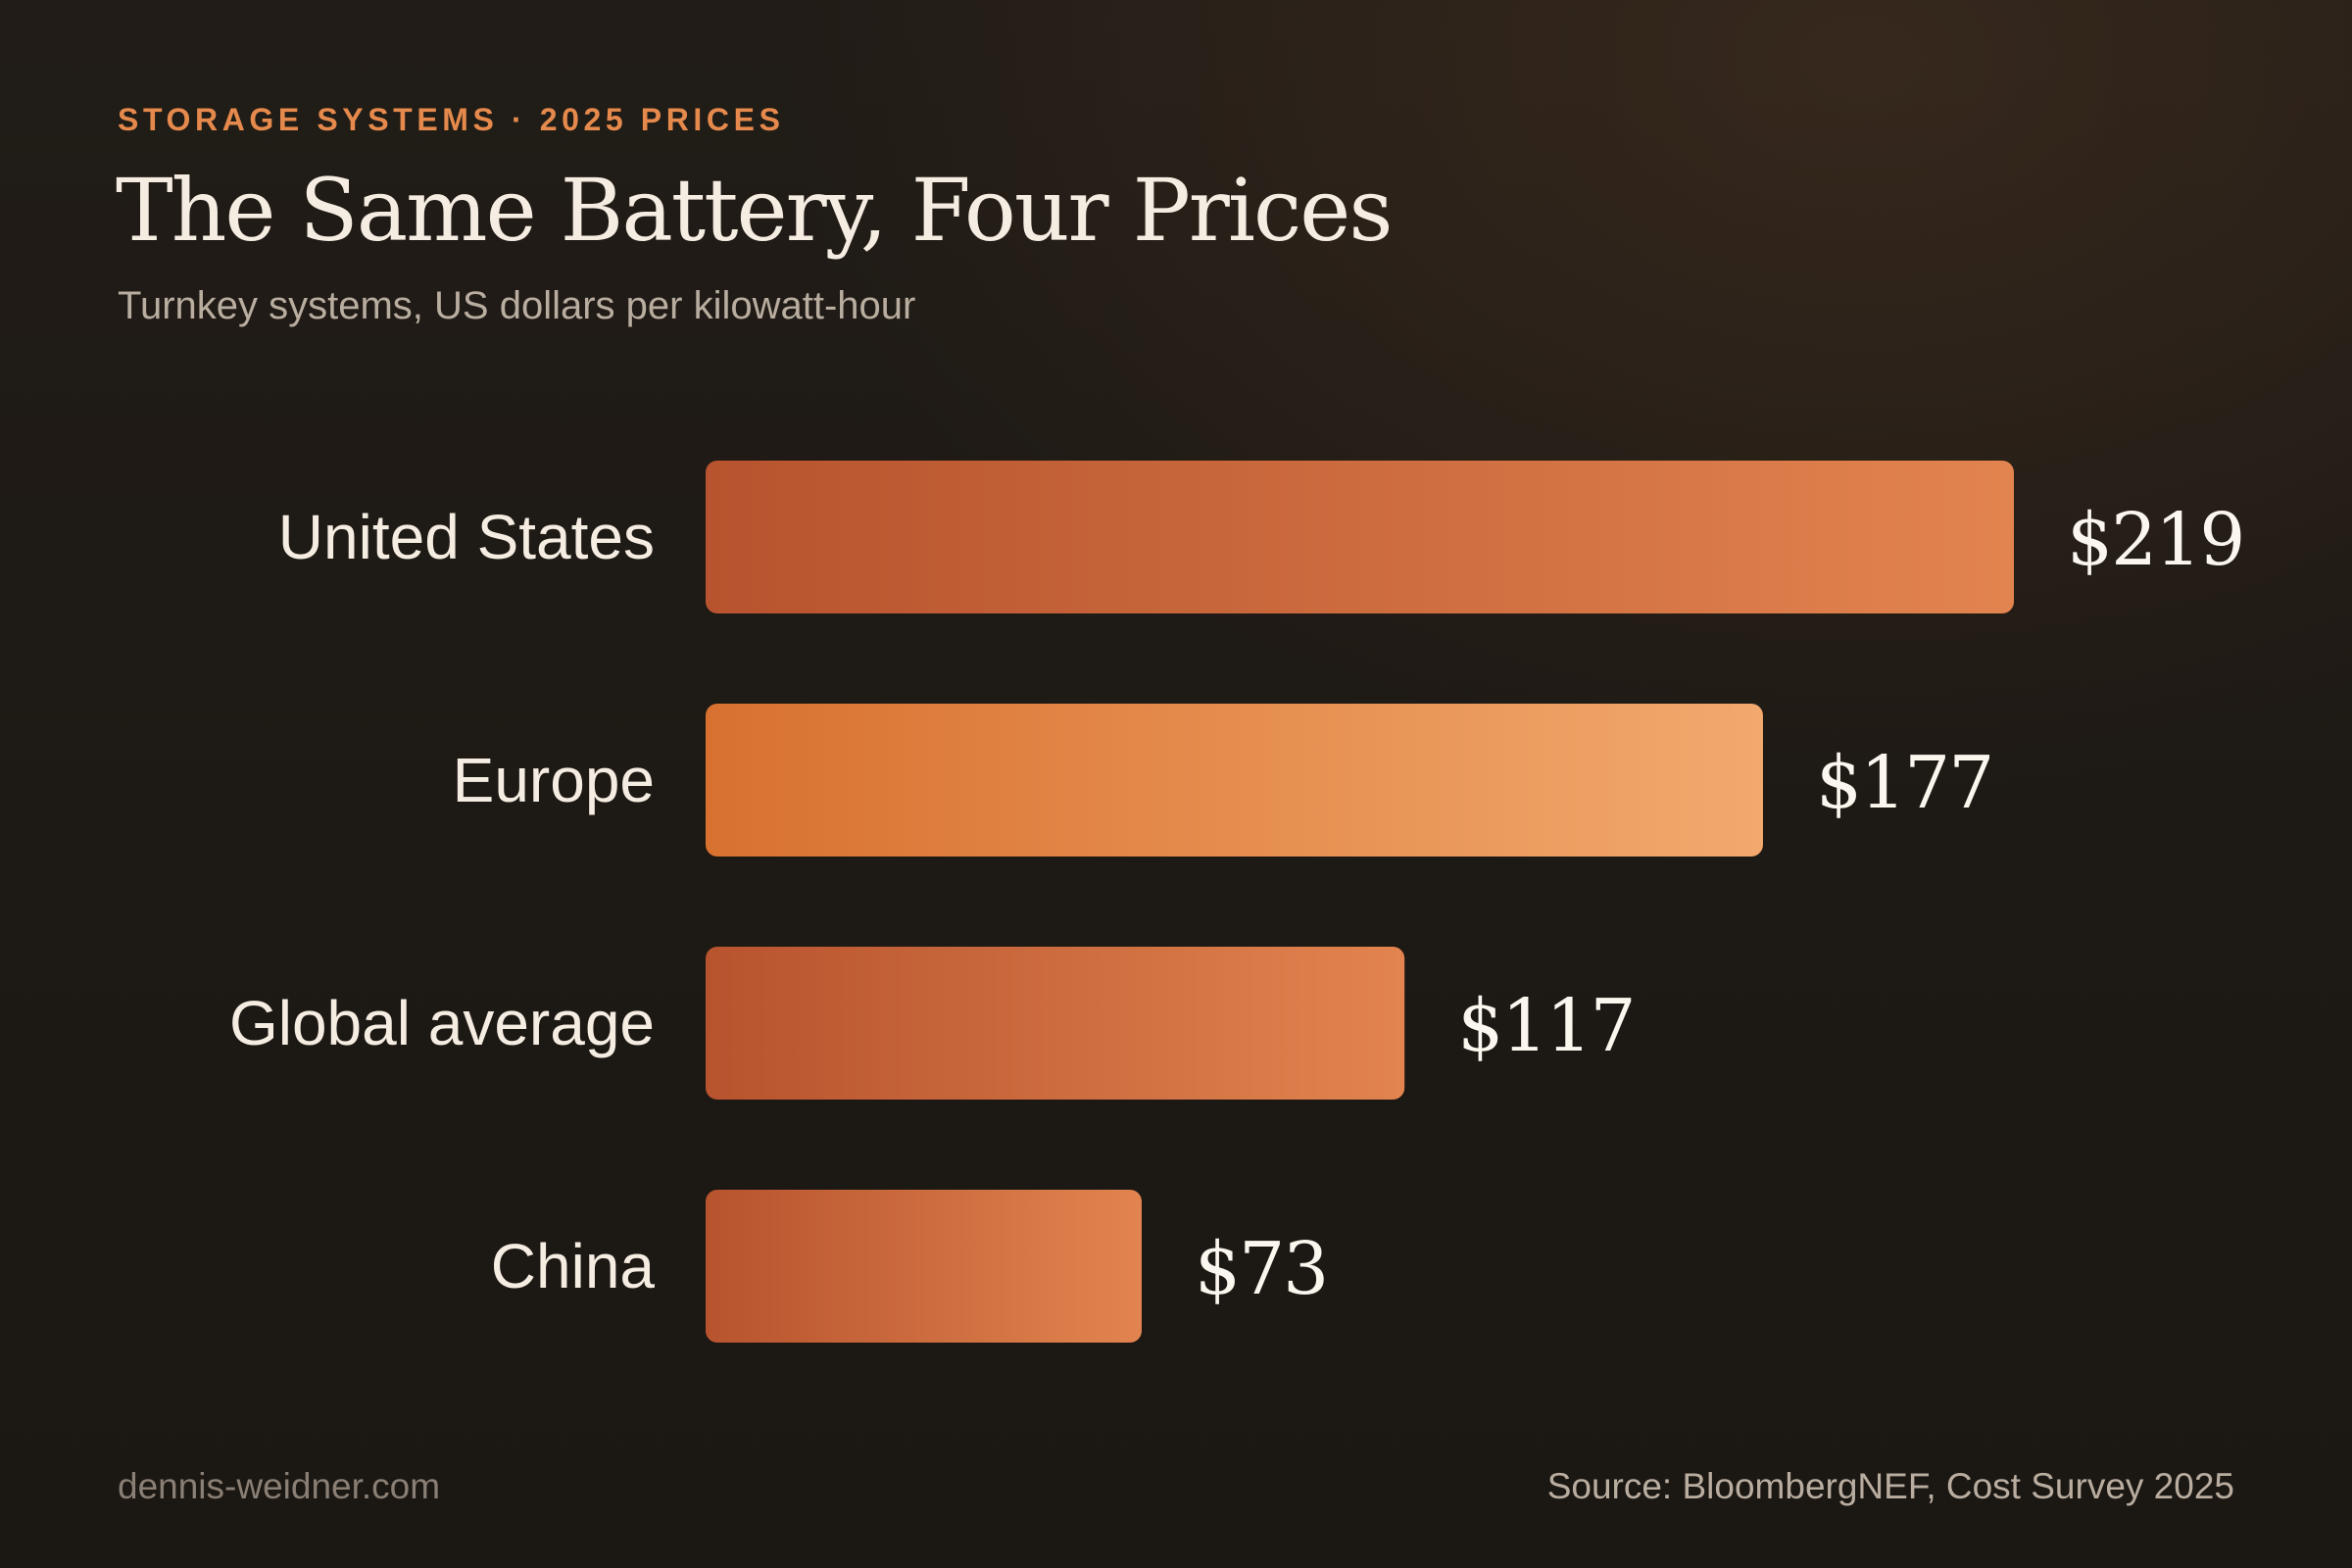 This screenshot has height=1568, width=2352. What do you see at coordinates (279, 1486) in the screenshot?
I see `footer-site: dennis-weidner.com` at bounding box center [279, 1486].